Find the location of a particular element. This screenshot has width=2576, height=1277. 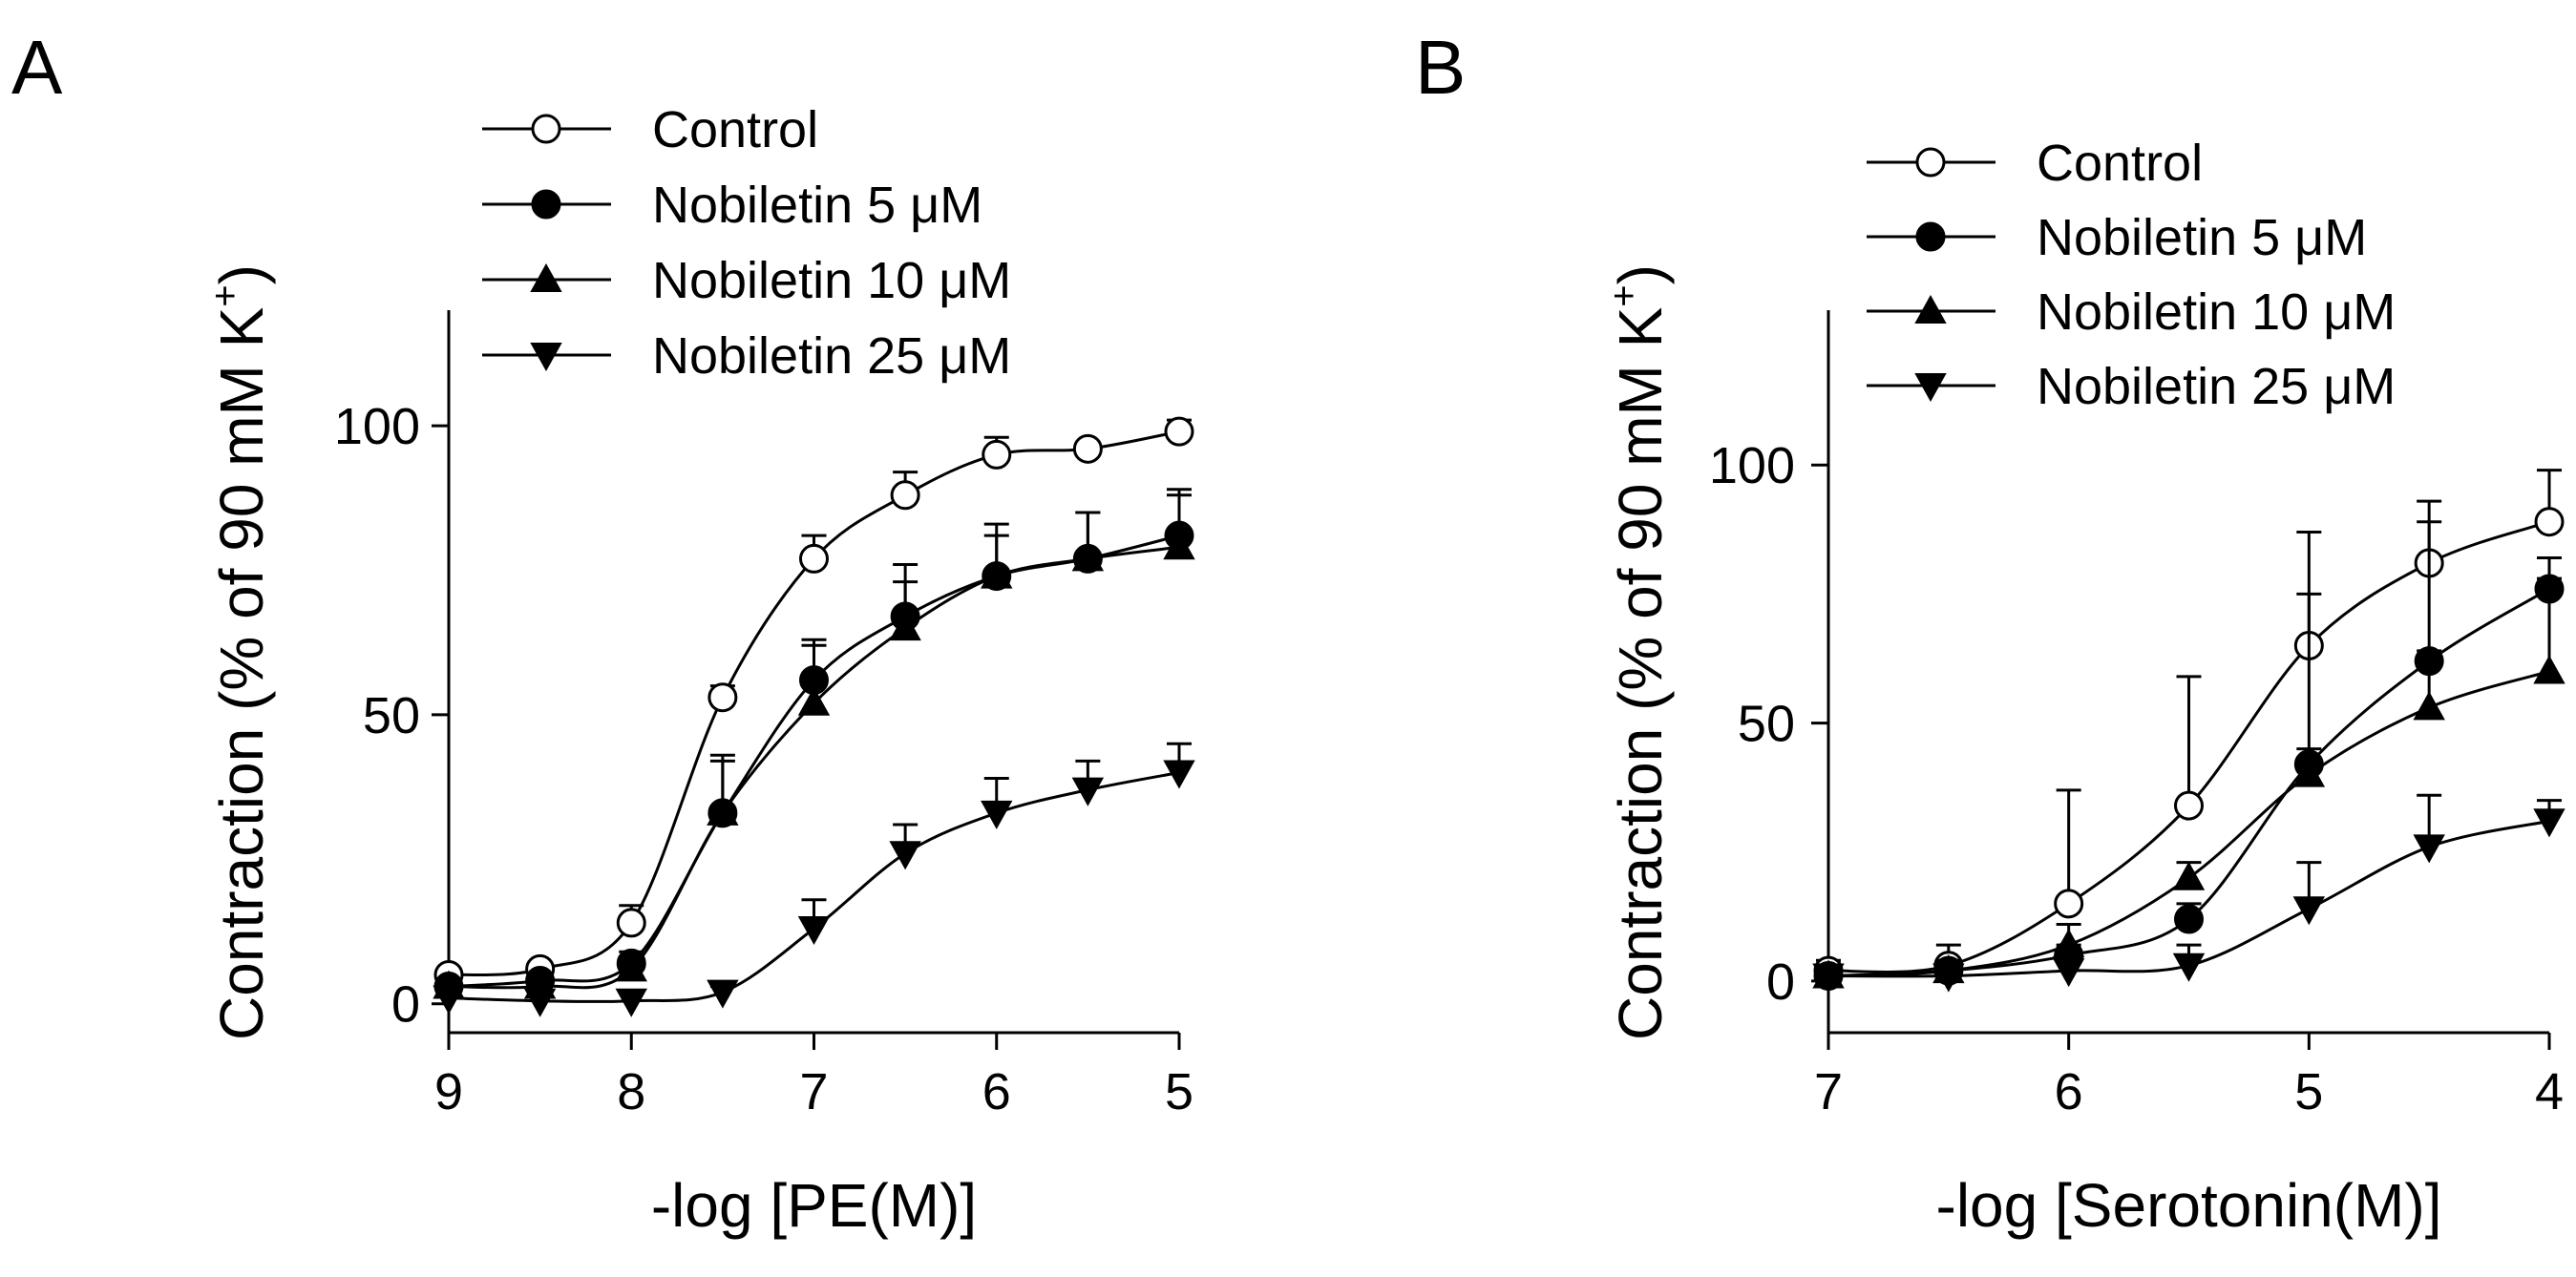

panel-b-letter: B is located at coordinates (1440, 67).